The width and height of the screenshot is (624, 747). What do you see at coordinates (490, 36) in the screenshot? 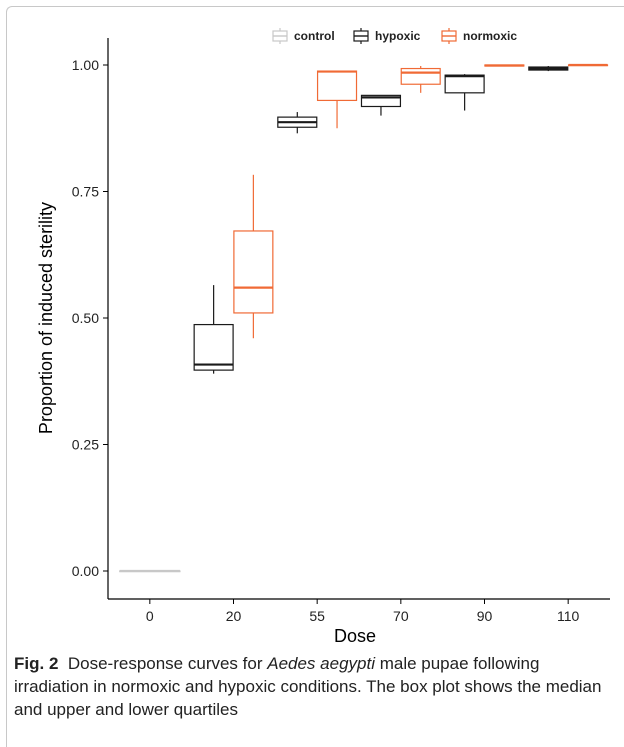
I see `legend-label: normoxic` at bounding box center [490, 36].